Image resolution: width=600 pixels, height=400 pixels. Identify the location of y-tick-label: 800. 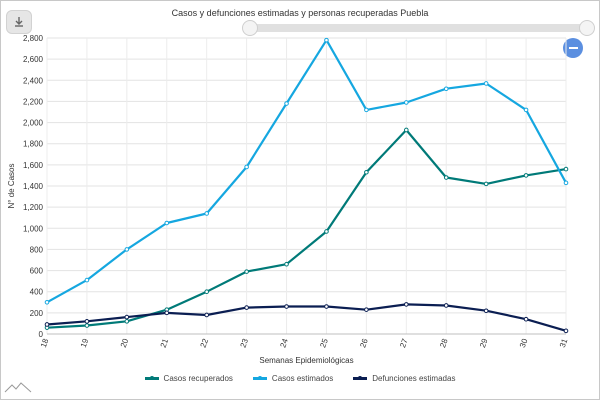
(37, 249).